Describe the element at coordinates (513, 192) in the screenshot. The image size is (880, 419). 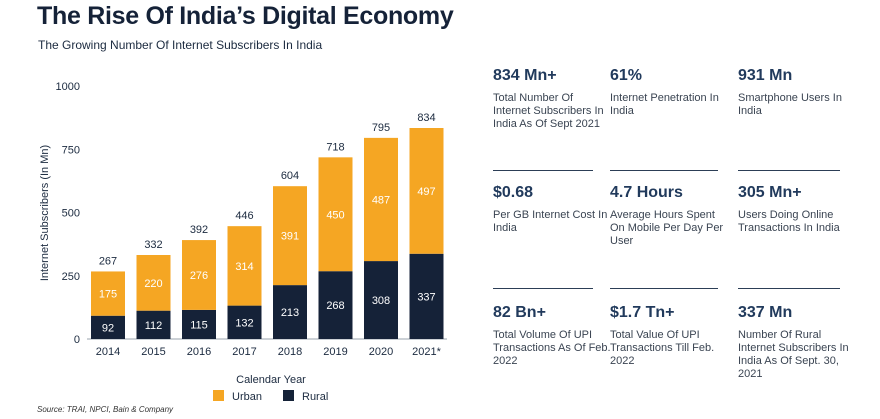
I see `stat-value: $0.68` at that location.